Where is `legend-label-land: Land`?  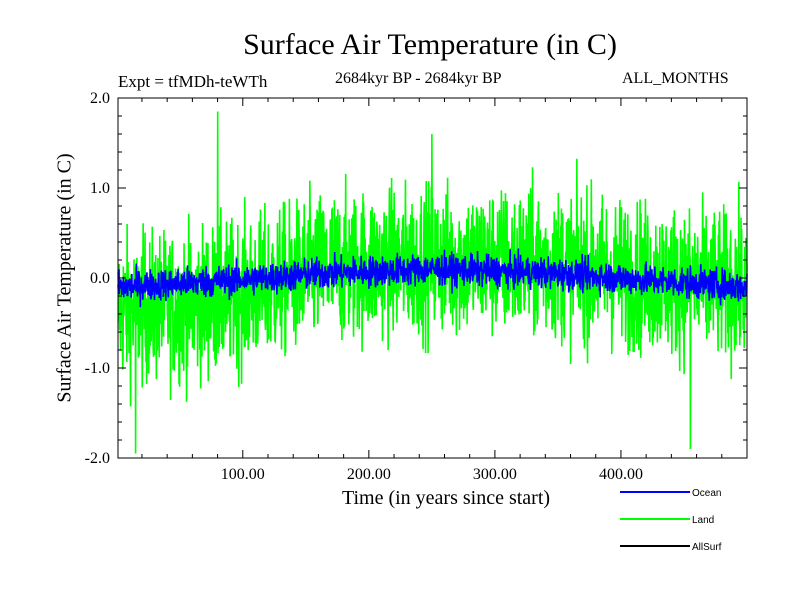 legend-label-land: Land is located at coordinates (703, 520).